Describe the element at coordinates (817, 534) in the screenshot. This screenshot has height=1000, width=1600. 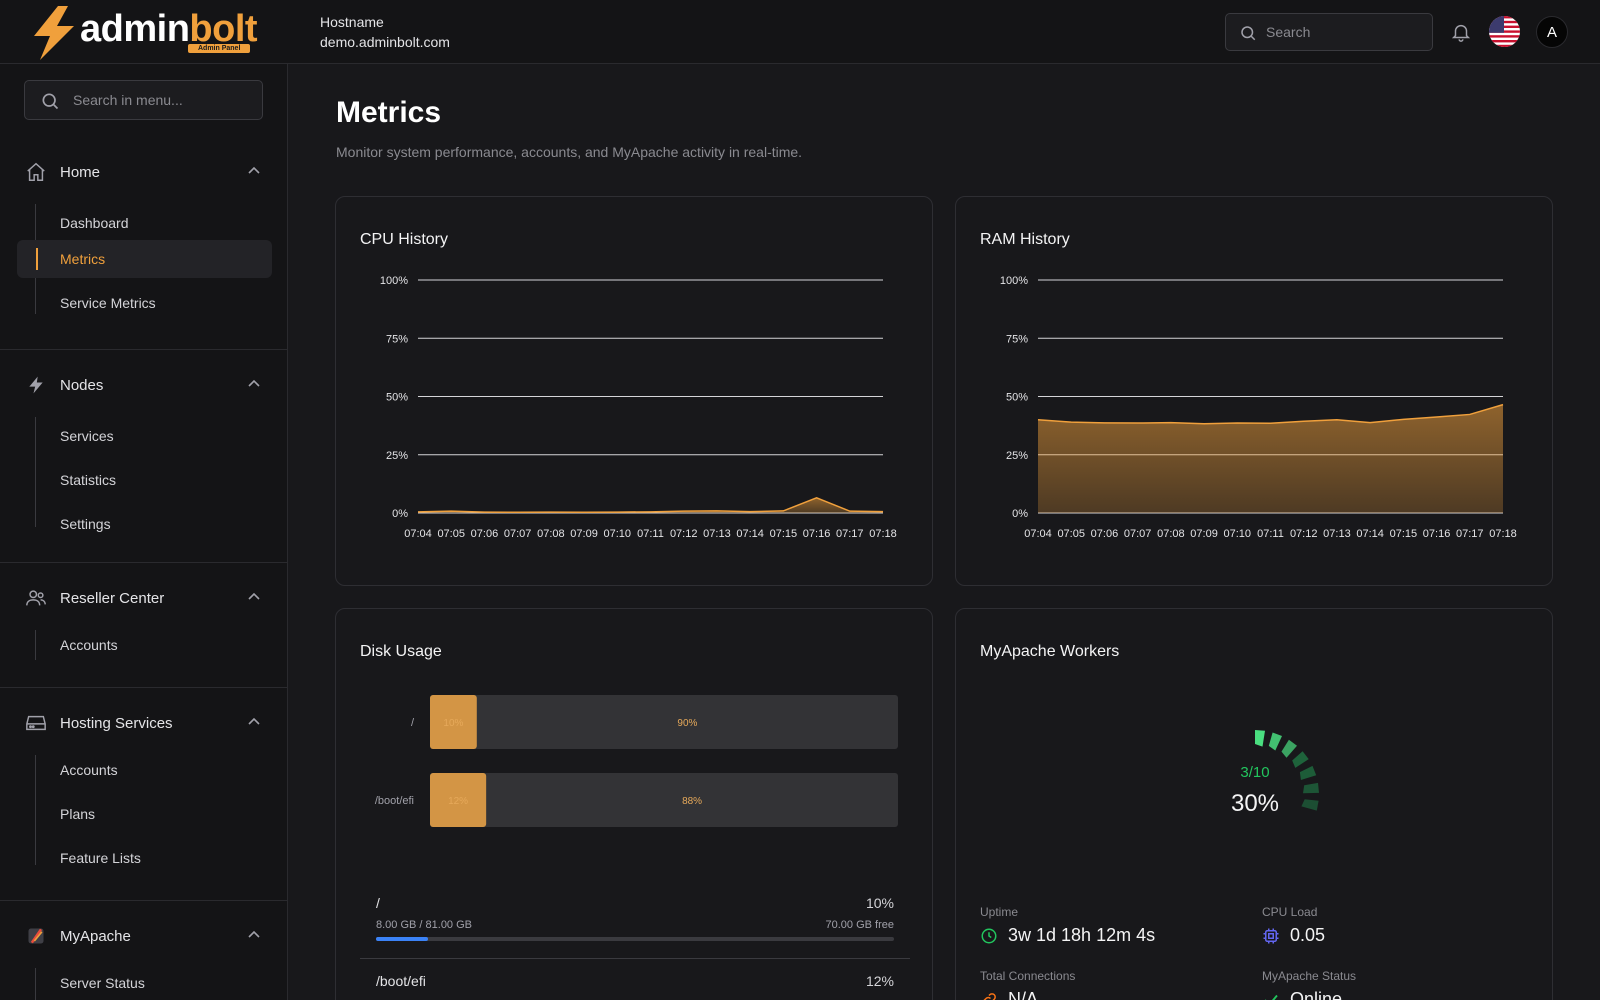
I see `cpu-history-x-tick-label: 07:16` at that location.